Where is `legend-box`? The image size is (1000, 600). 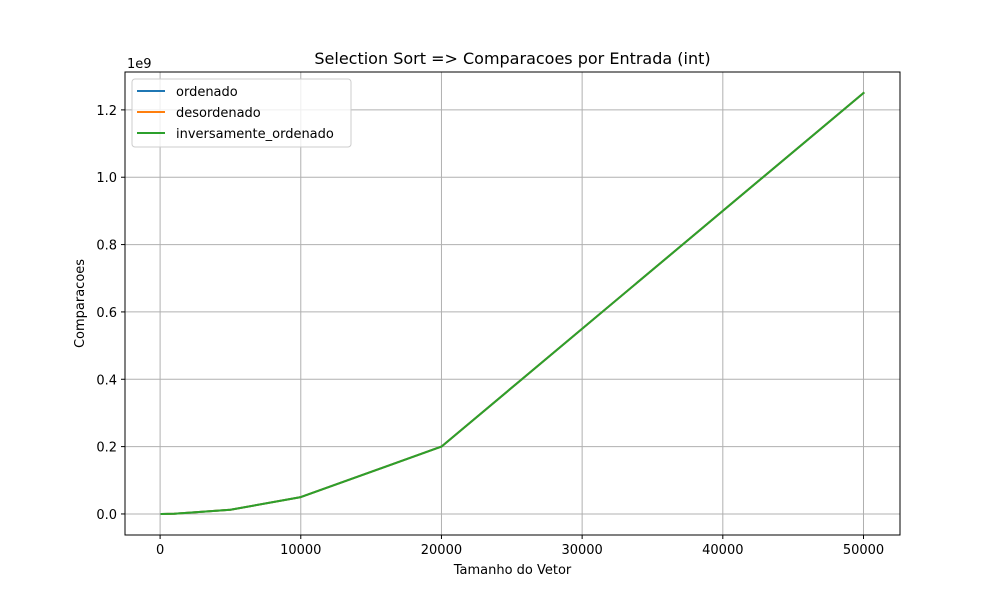
legend-box is located at coordinates (241, 113).